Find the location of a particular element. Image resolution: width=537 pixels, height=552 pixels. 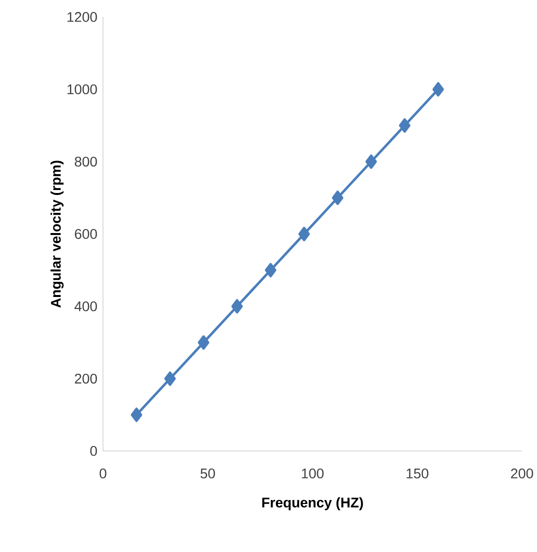

y-tick-label: 0 is located at coordinates (93, 451).